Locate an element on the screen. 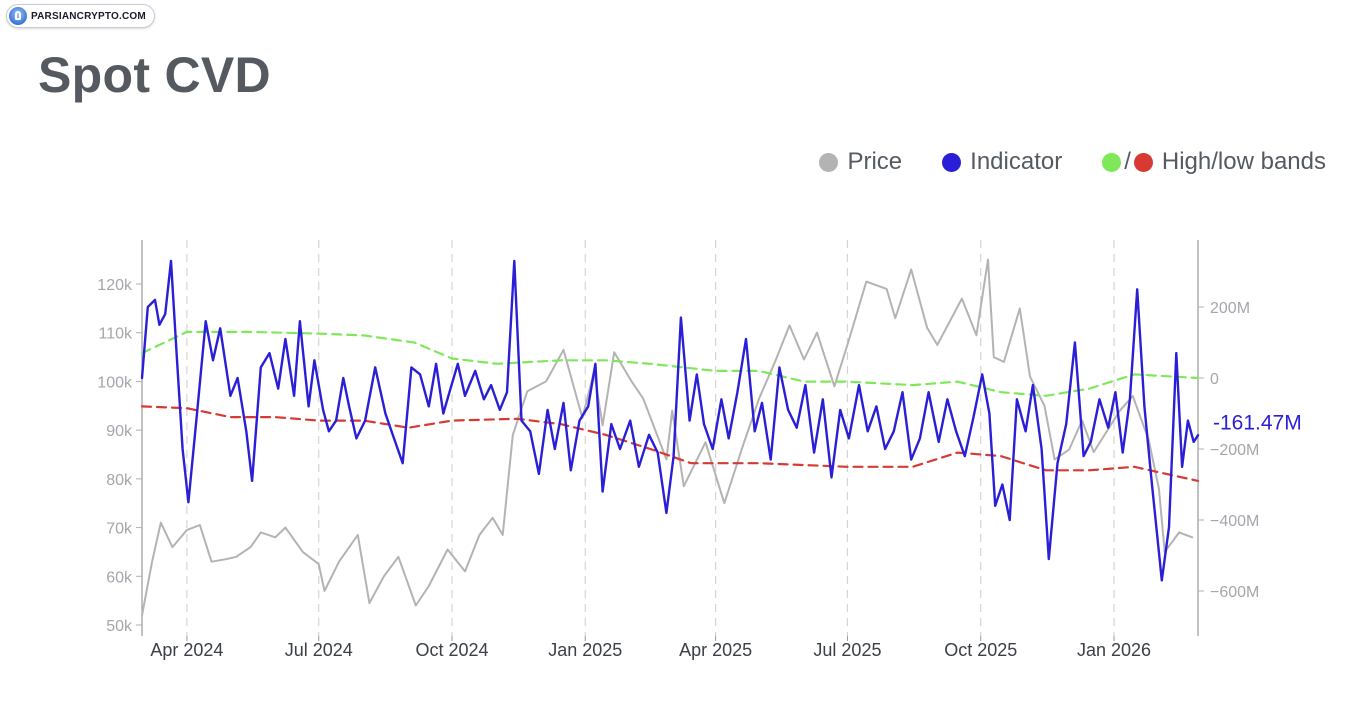  legend-item-indicator: Indicator is located at coordinates (1002, 162).